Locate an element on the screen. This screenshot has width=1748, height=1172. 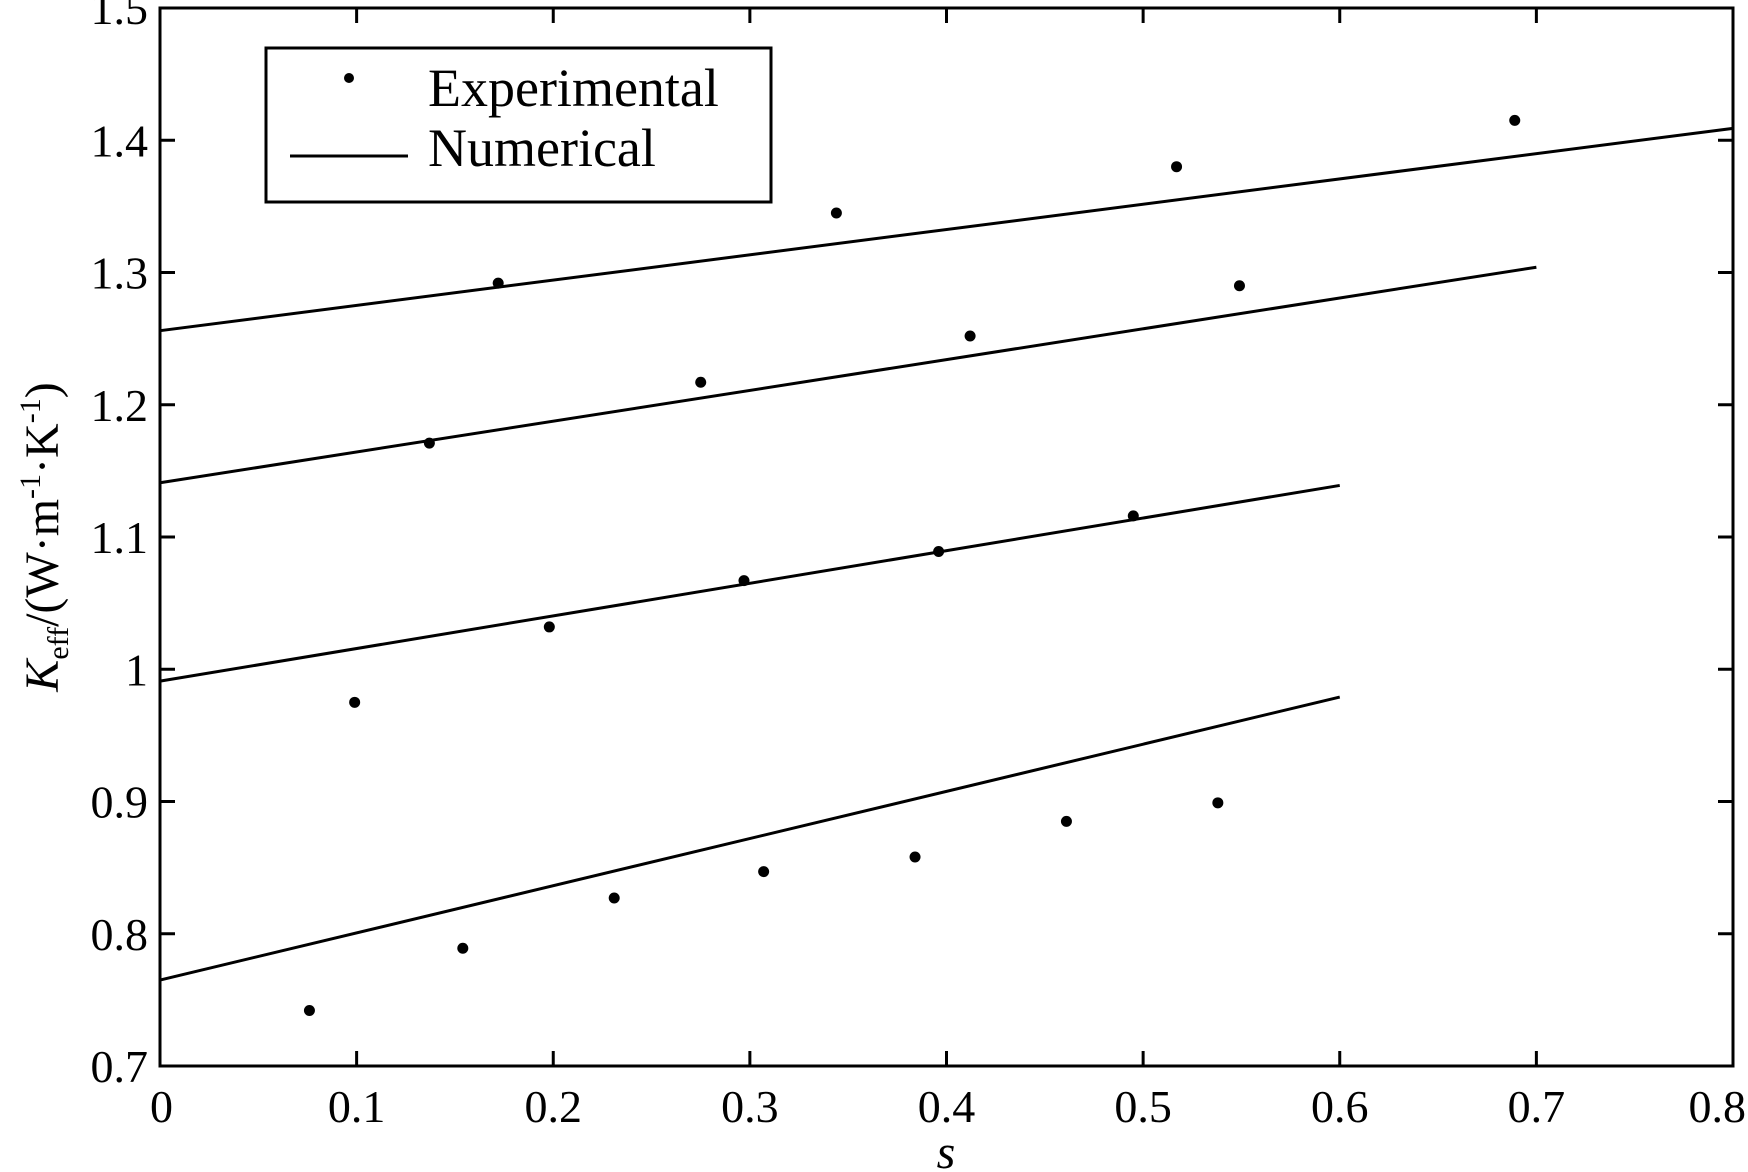
y-tick-label: 0.7 is located at coordinates (120, 1066).